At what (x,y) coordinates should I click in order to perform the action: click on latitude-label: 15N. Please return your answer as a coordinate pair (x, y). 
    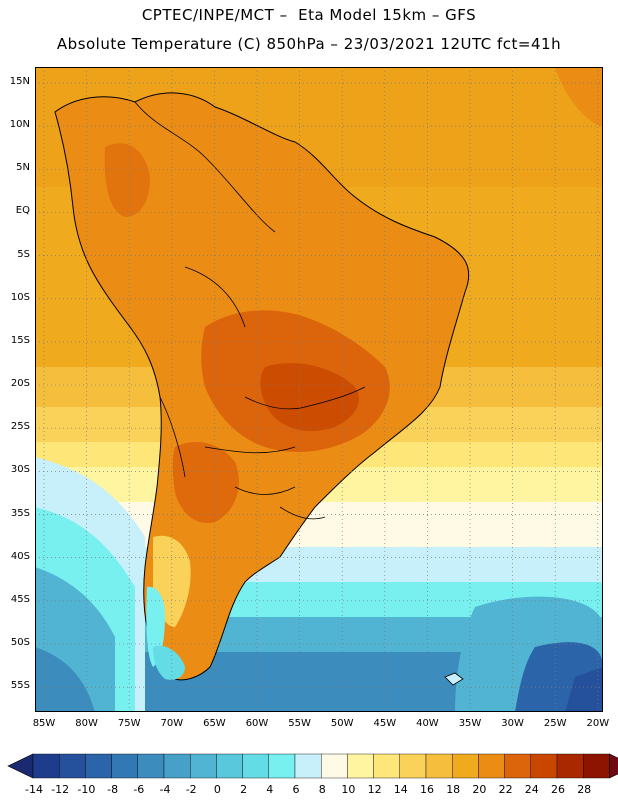
    Looking at the image, I should click on (19, 81).